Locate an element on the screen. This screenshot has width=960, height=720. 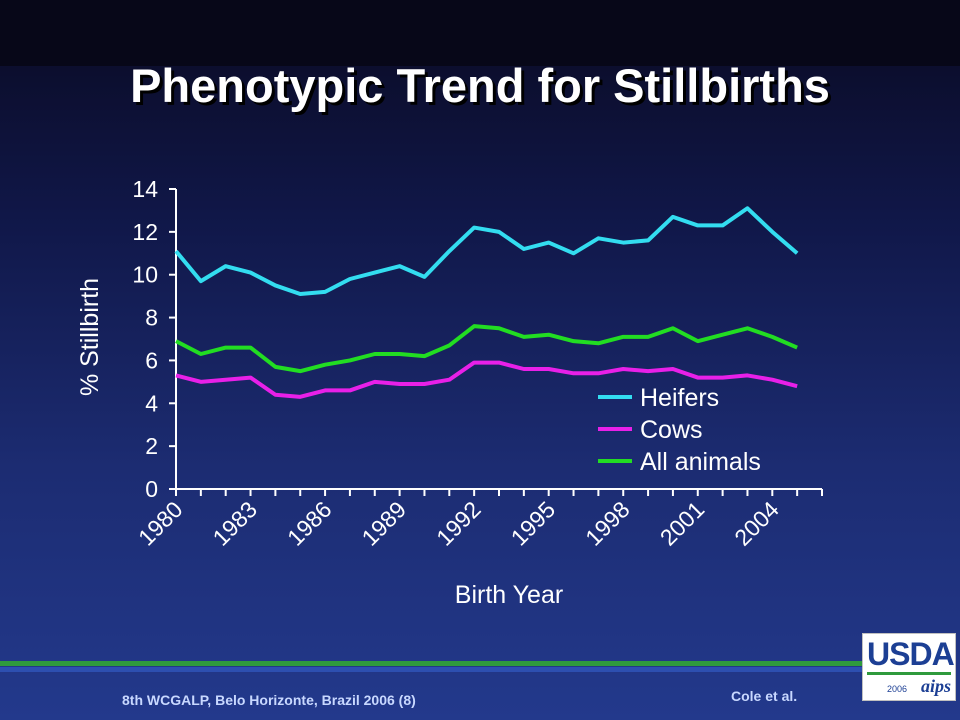
legend-label-heifers: Heifers is located at coordinates (679, 398).